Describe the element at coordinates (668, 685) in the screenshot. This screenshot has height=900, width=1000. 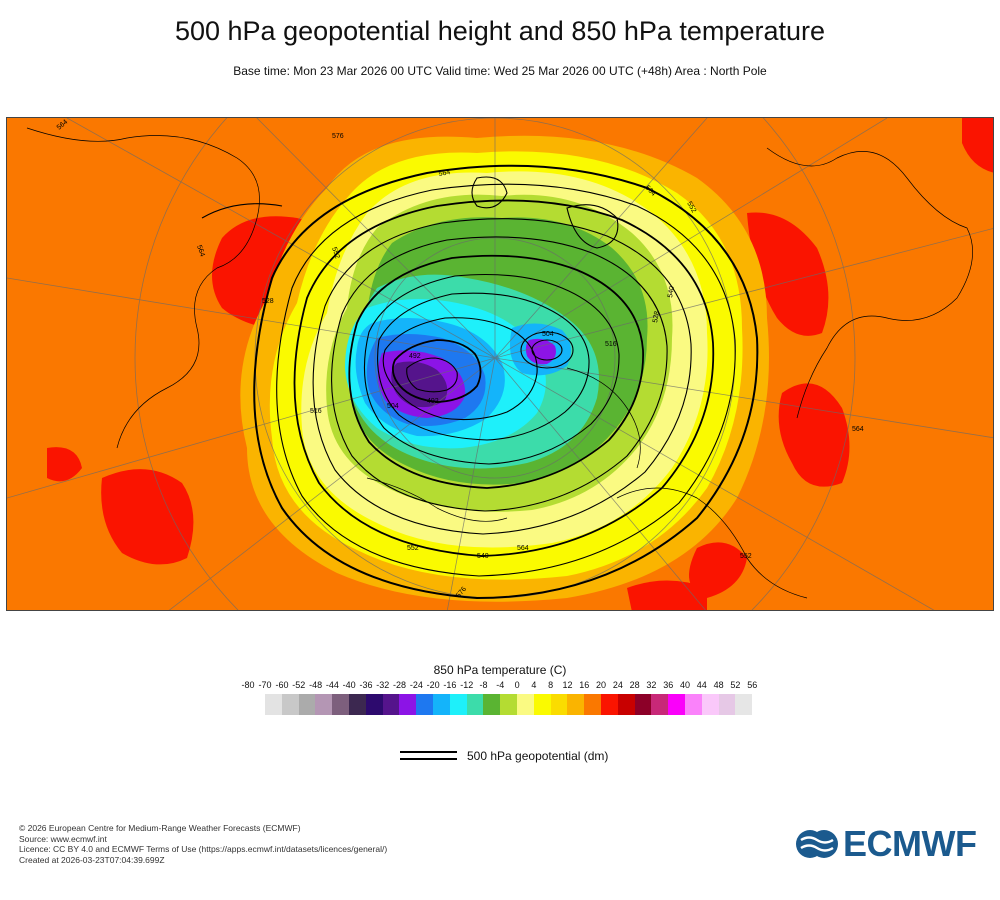
I see `legend-tick-label: 36` at that location.